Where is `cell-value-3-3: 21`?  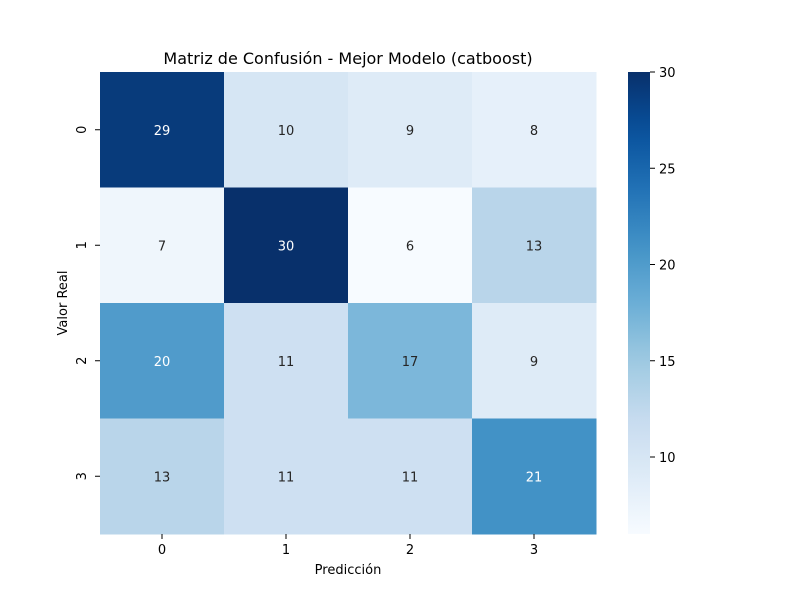 cell-value-3-3: 21 is located at coordinates (534, 477).